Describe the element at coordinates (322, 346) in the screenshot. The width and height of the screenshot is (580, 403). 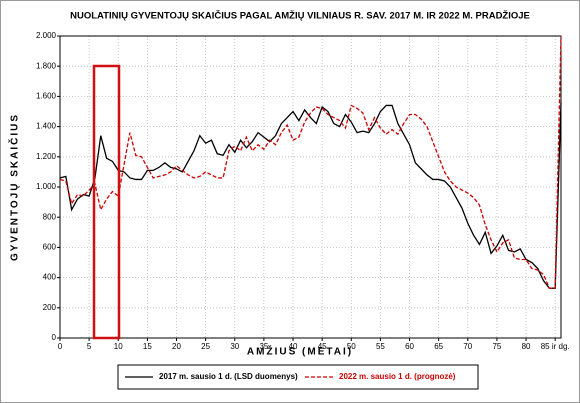
I see `x-tick-label: 45` at that location.